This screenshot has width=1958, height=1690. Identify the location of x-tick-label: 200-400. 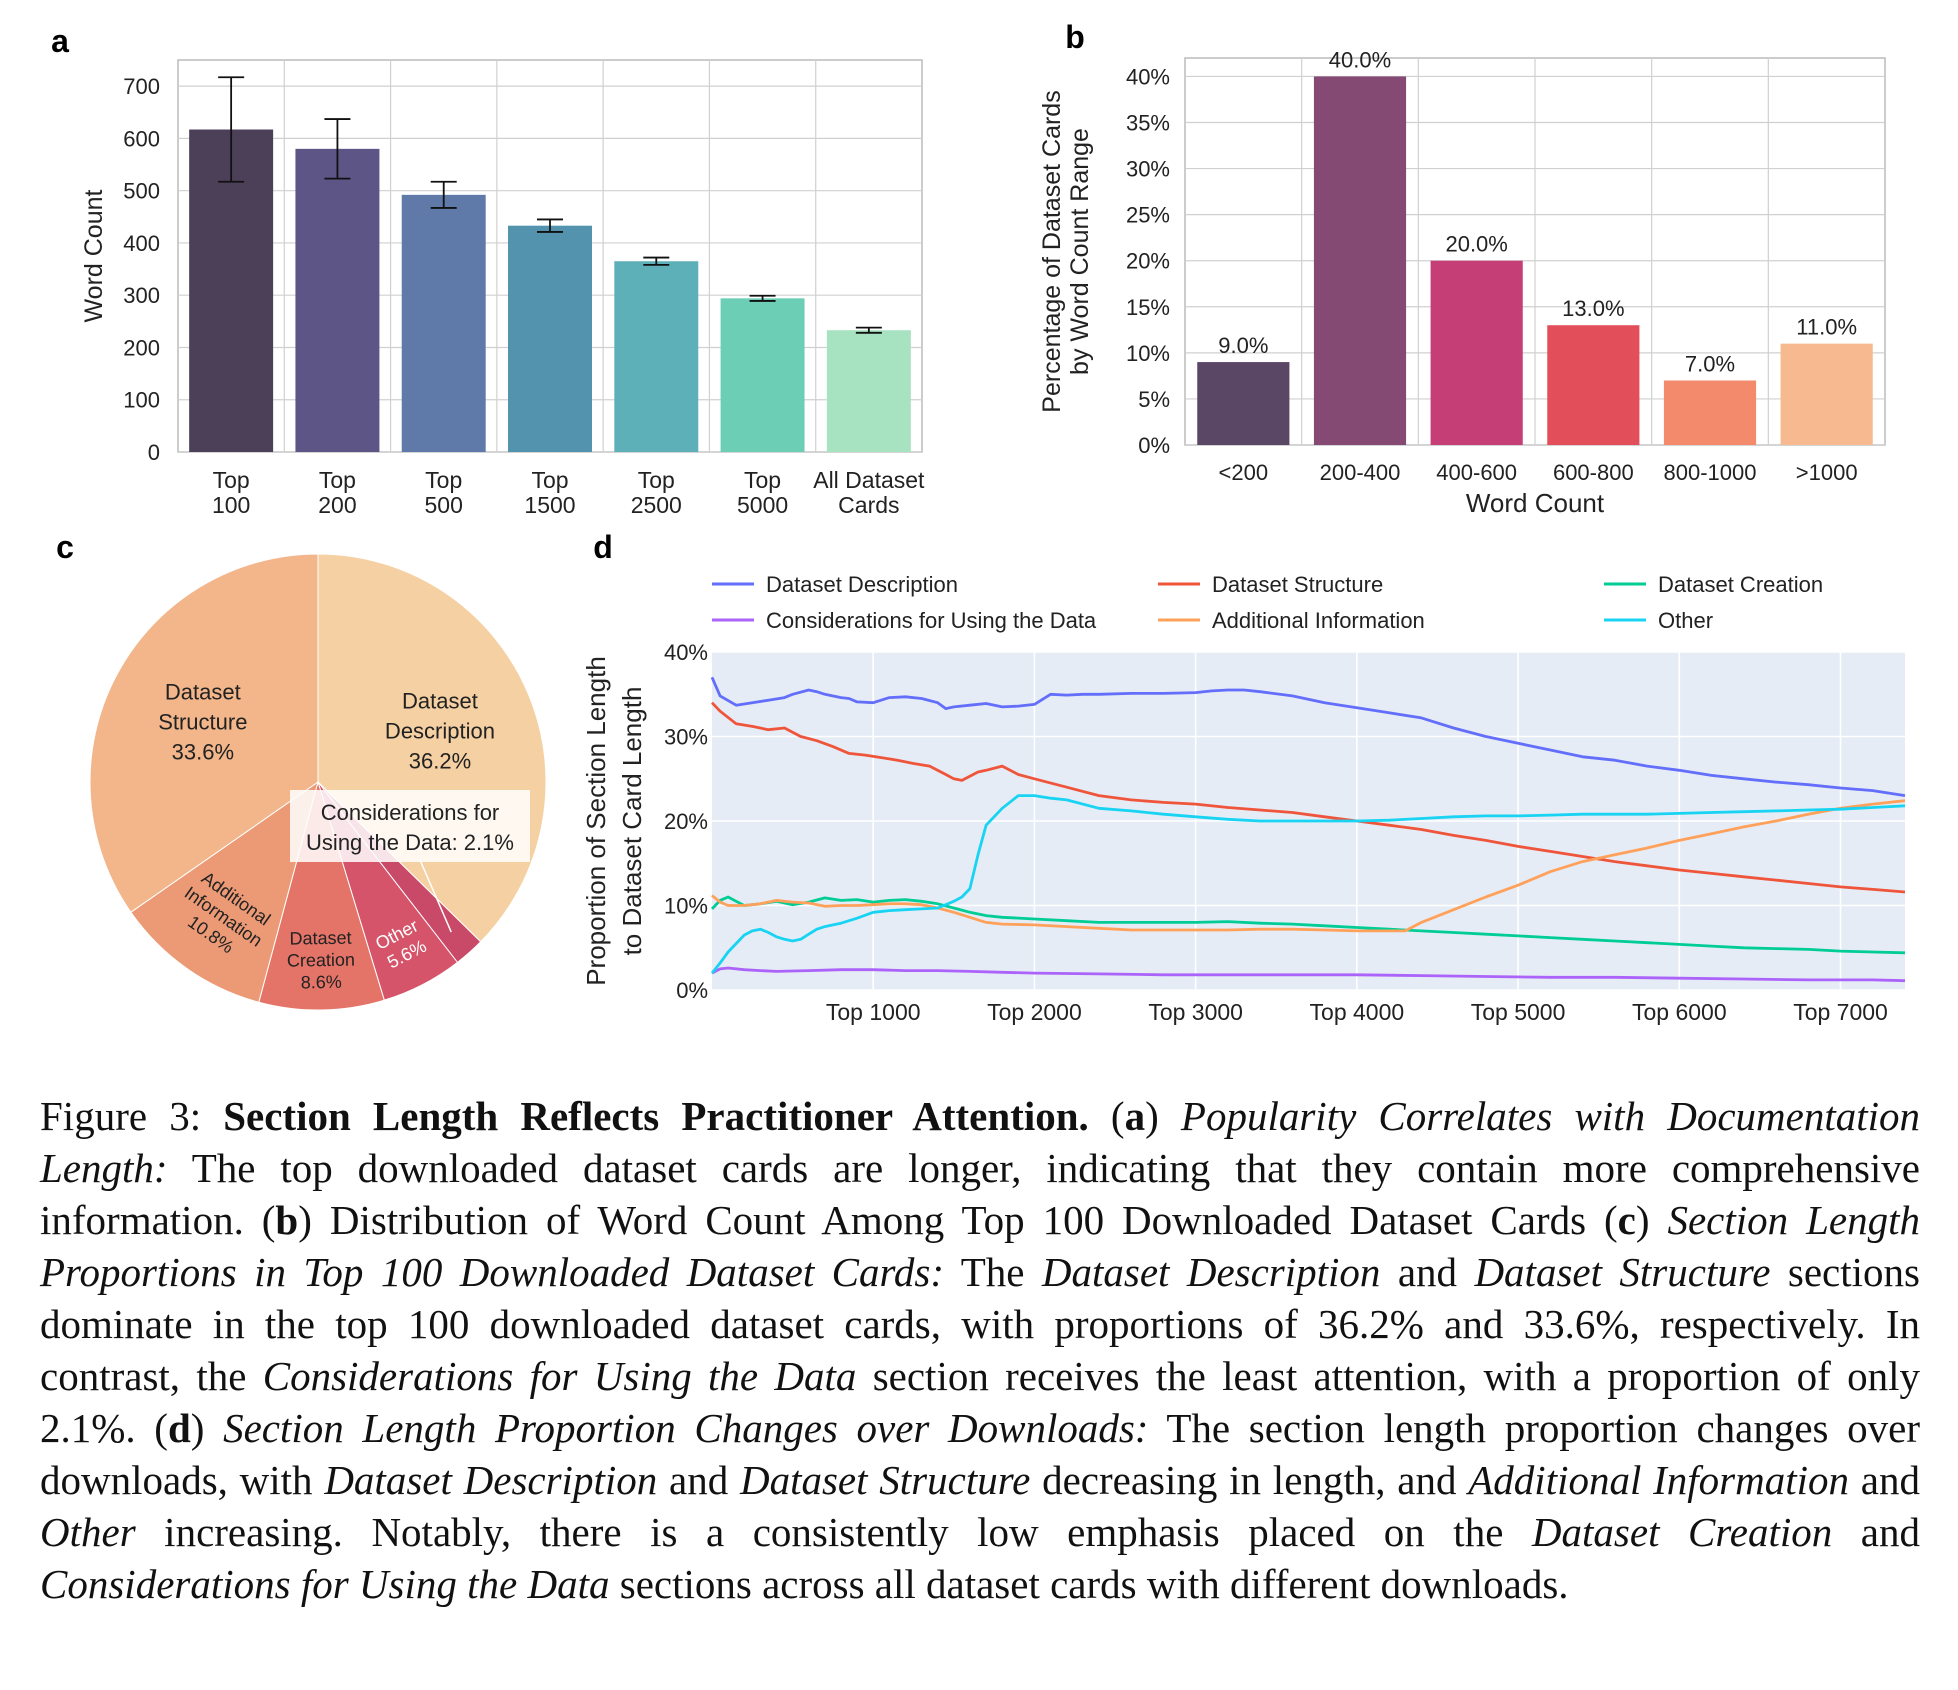
(1360, 472).